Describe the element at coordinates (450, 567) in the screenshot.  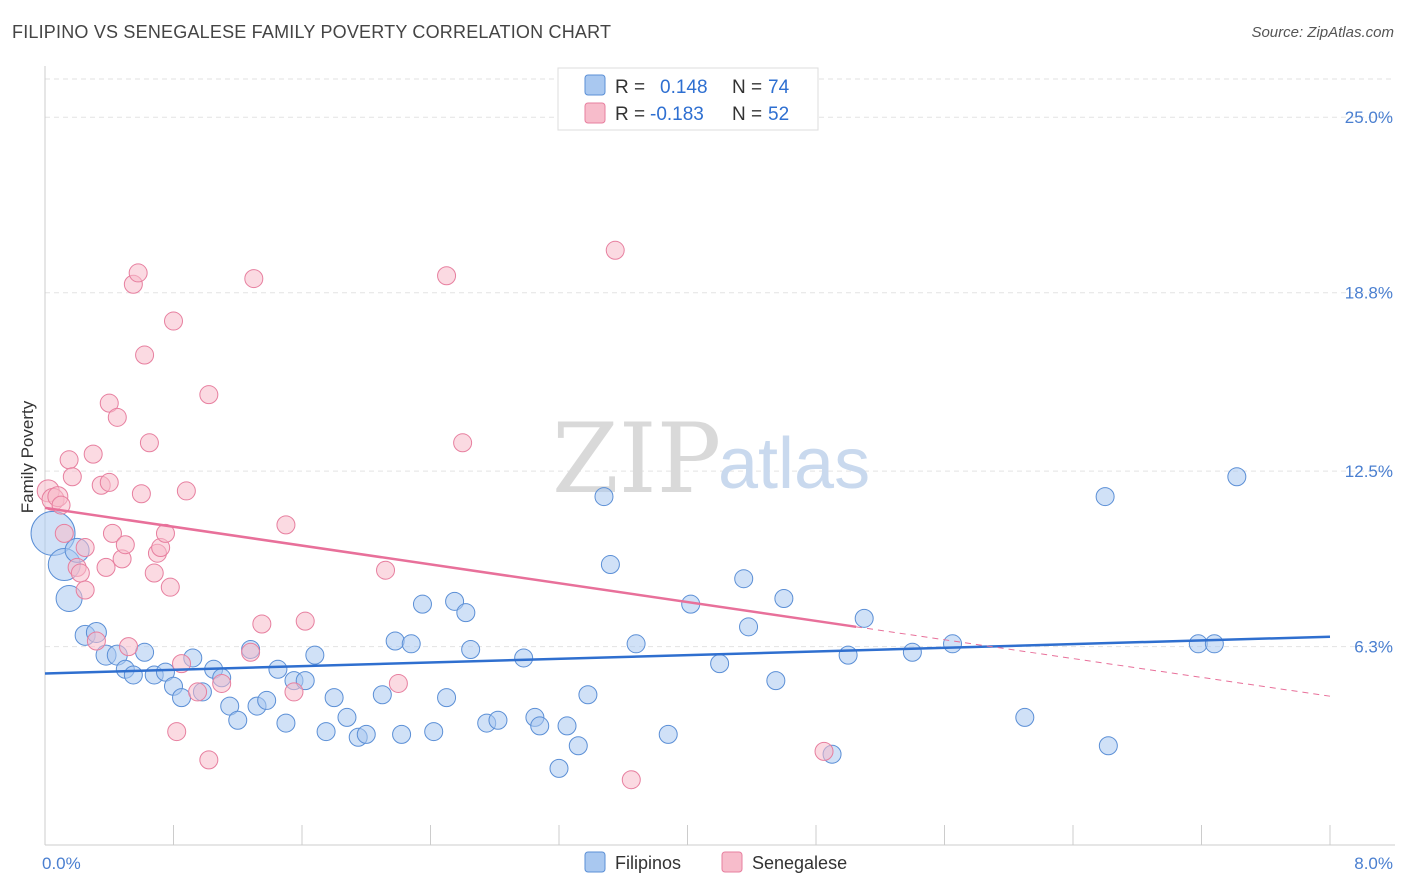
I see `senegalese-trend-line` at that location.